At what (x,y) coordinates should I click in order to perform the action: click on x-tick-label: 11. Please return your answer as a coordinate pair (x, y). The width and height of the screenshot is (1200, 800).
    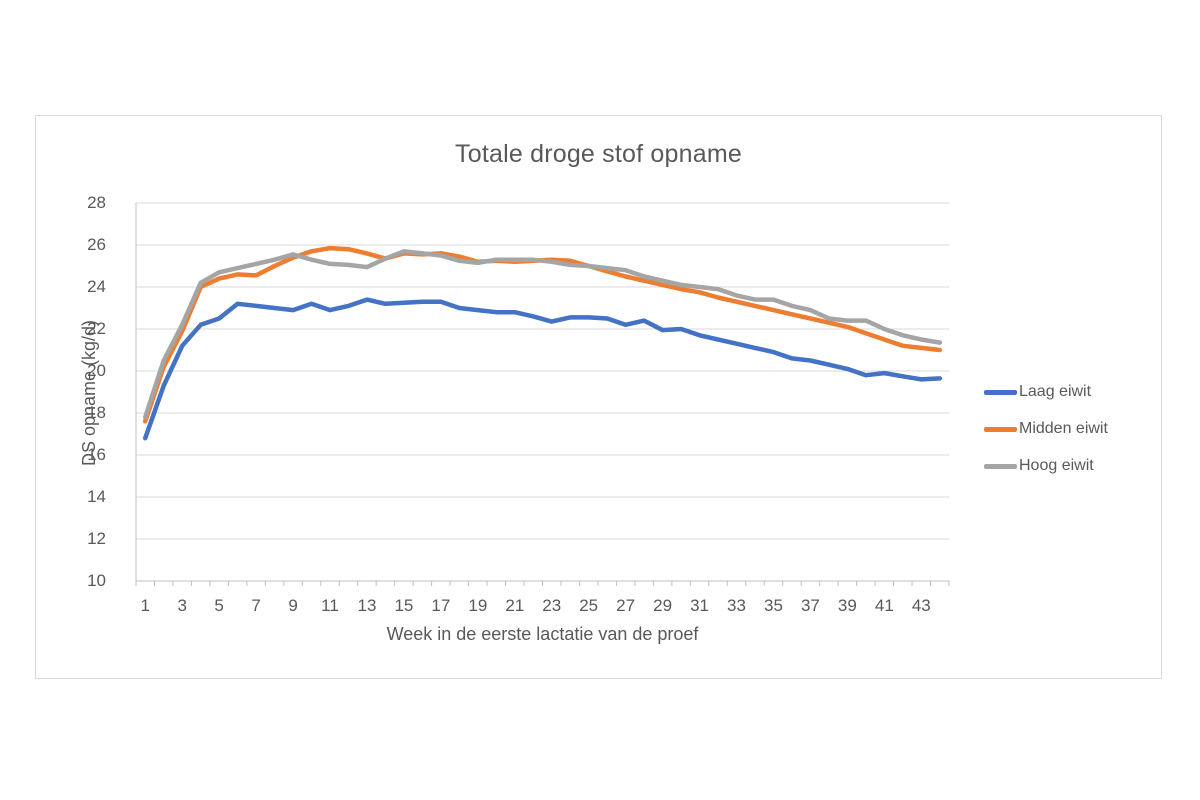
    Looking at the image, I should click on (330, 605).